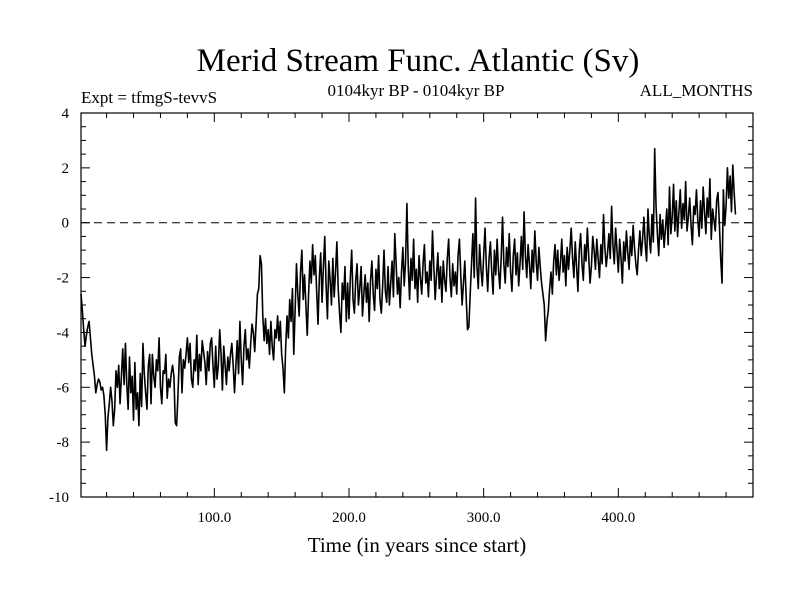 The width and height of the screenshot is (800, 600). What do you see at coordinates (417, 545) in the screenshot?
I see `x-axis-title: Time (in years since start)` at bounding box center [417, 545].